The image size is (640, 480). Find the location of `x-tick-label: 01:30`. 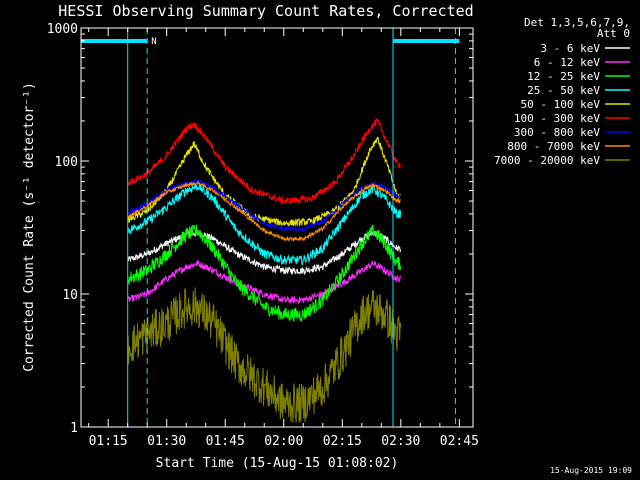

x-tick-label: 01:30 is located at coordinates (166, 441).